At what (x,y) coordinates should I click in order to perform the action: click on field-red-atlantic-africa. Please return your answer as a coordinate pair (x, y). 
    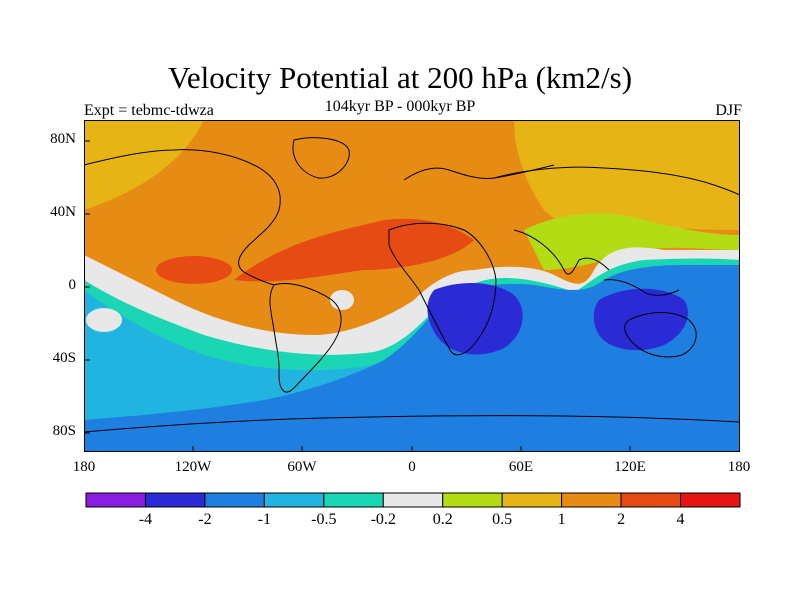
    Looking at the image, I should click on (354, 250).